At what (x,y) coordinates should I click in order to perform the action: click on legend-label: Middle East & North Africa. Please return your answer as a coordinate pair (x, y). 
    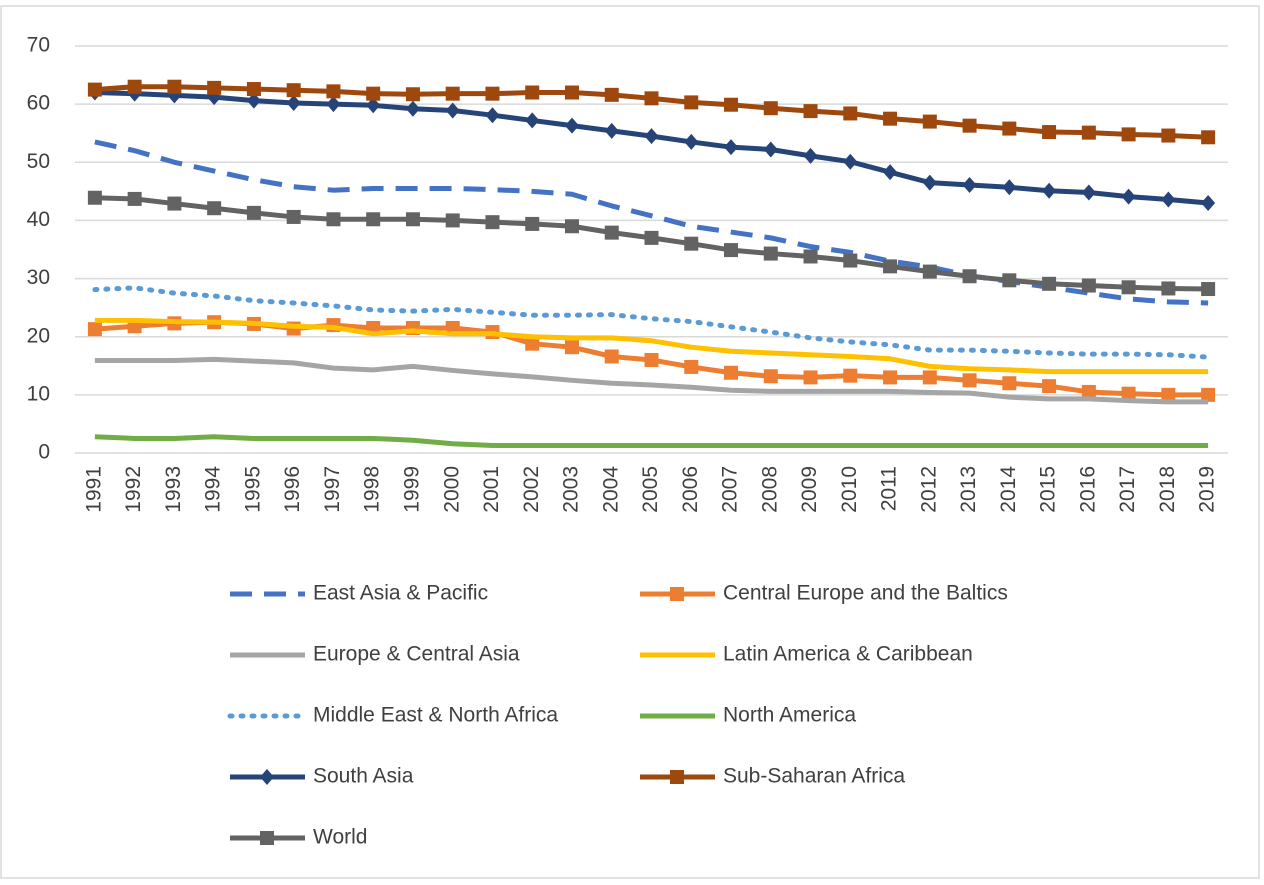
    Looking at the image, I should click on (435, 715).